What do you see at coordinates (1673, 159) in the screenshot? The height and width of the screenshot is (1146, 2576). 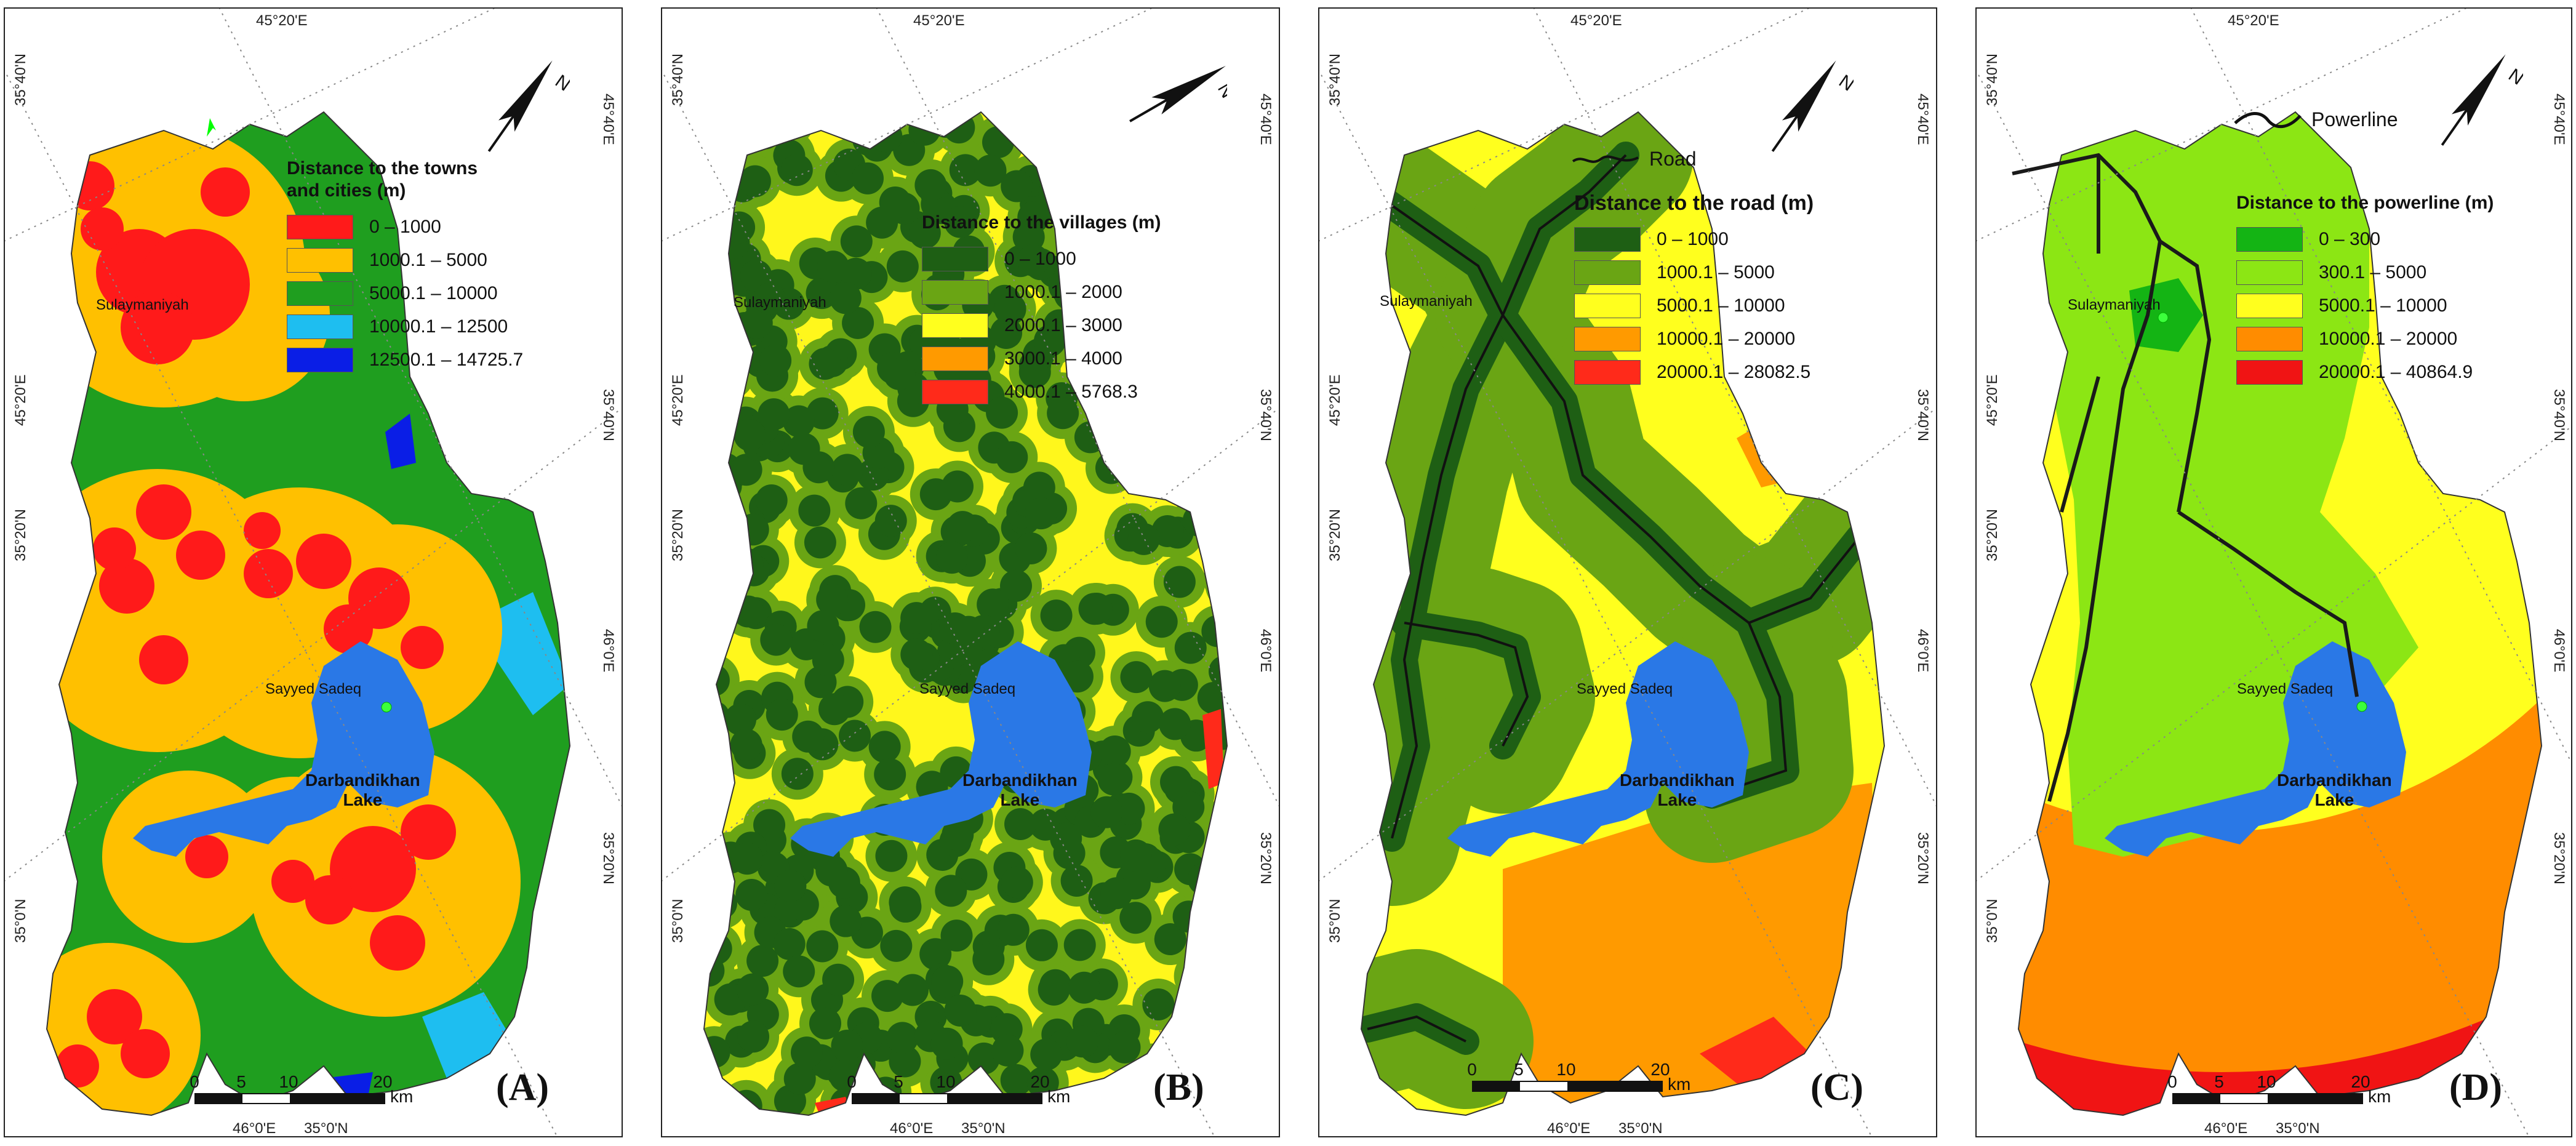 I see `route-key-label: Road` at bounding box center [1673, 159].